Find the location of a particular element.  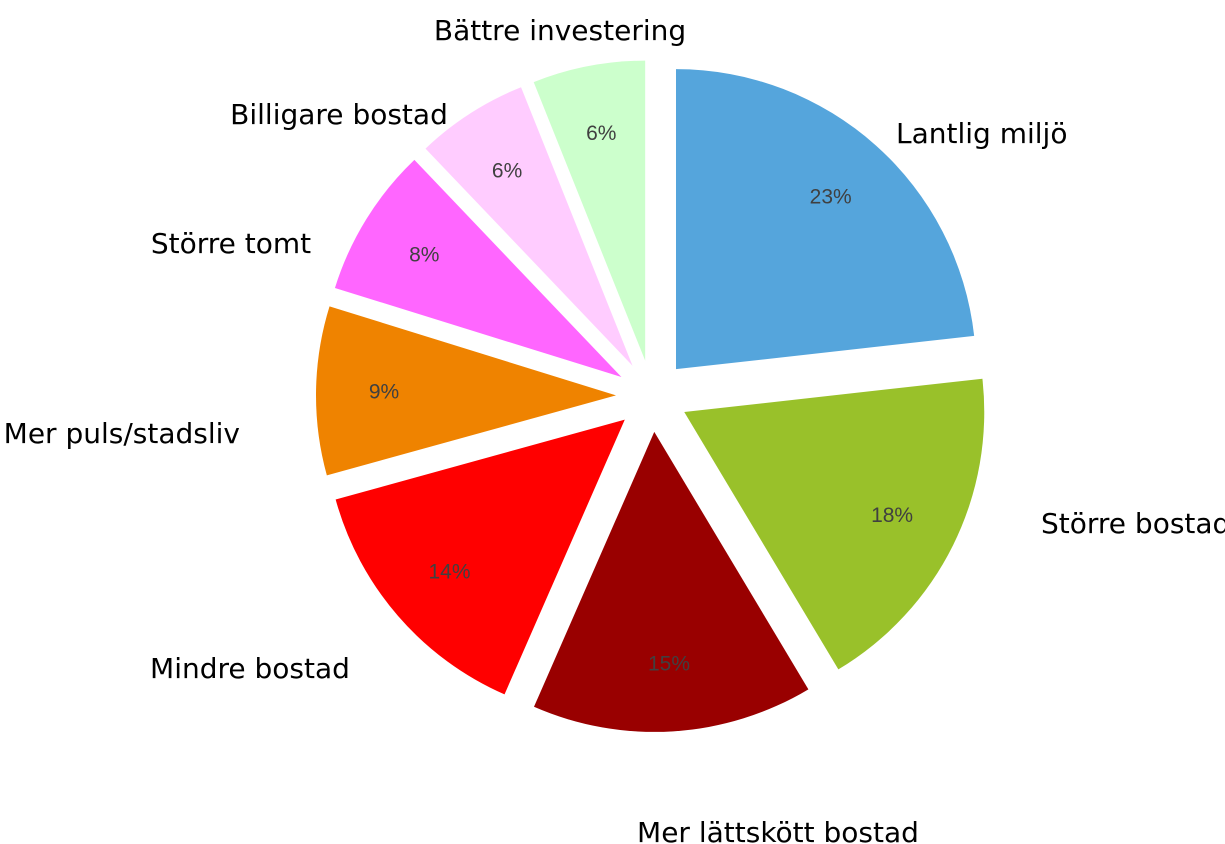

slice-percent-label: 9% is located at coordinates (384, 392).